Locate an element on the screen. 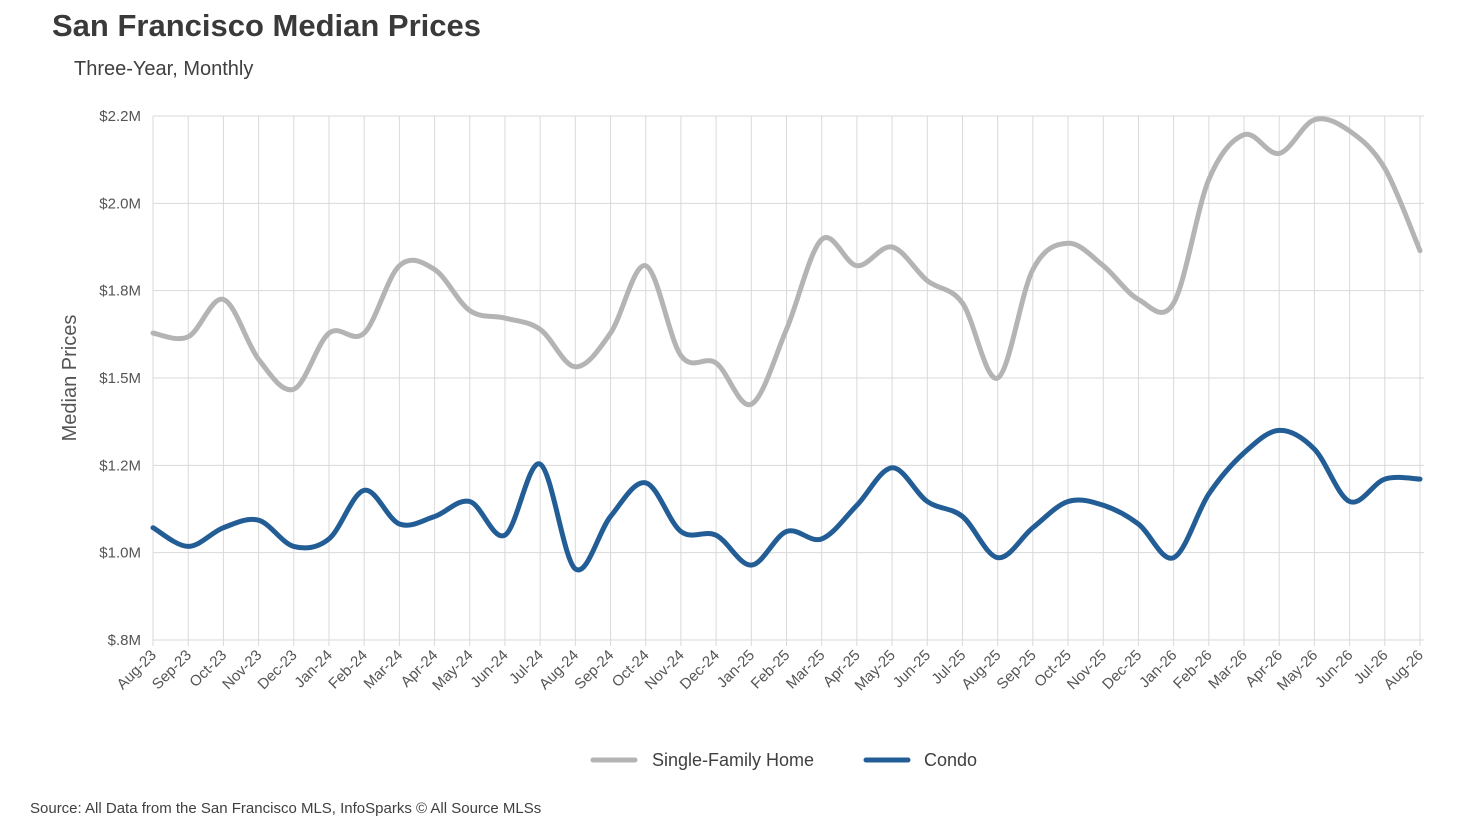  y-tick-label: $.8M is located at coordinates (124, 640).